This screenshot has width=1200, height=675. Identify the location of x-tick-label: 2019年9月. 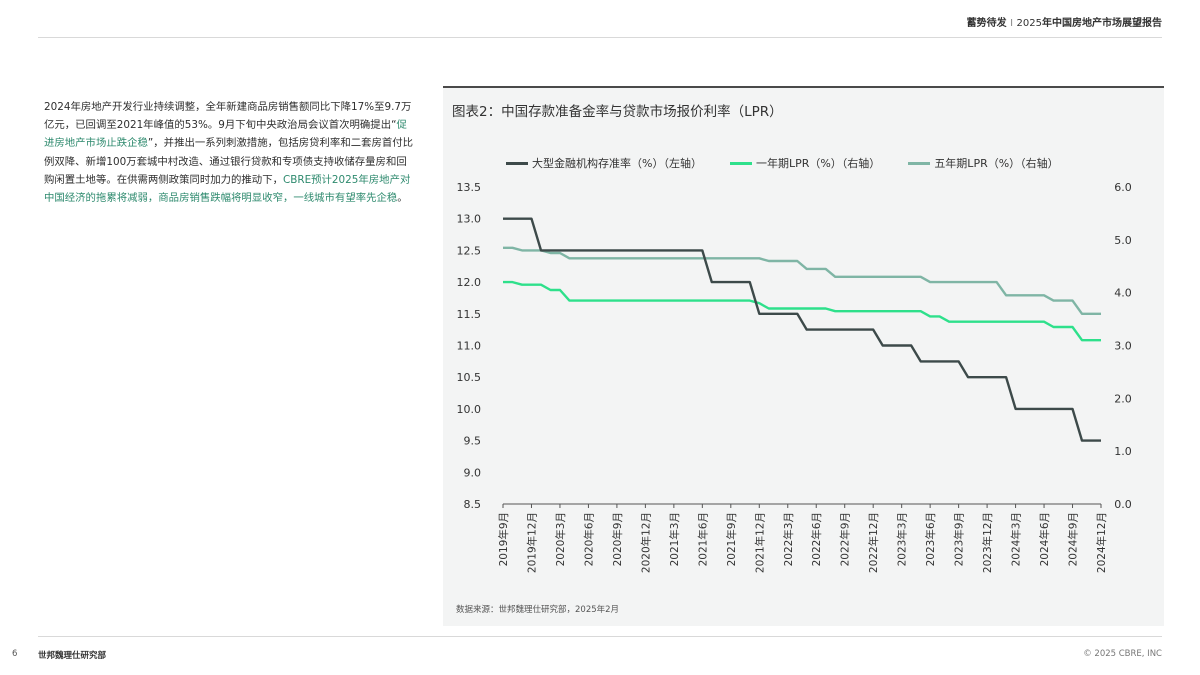
(503, 539).